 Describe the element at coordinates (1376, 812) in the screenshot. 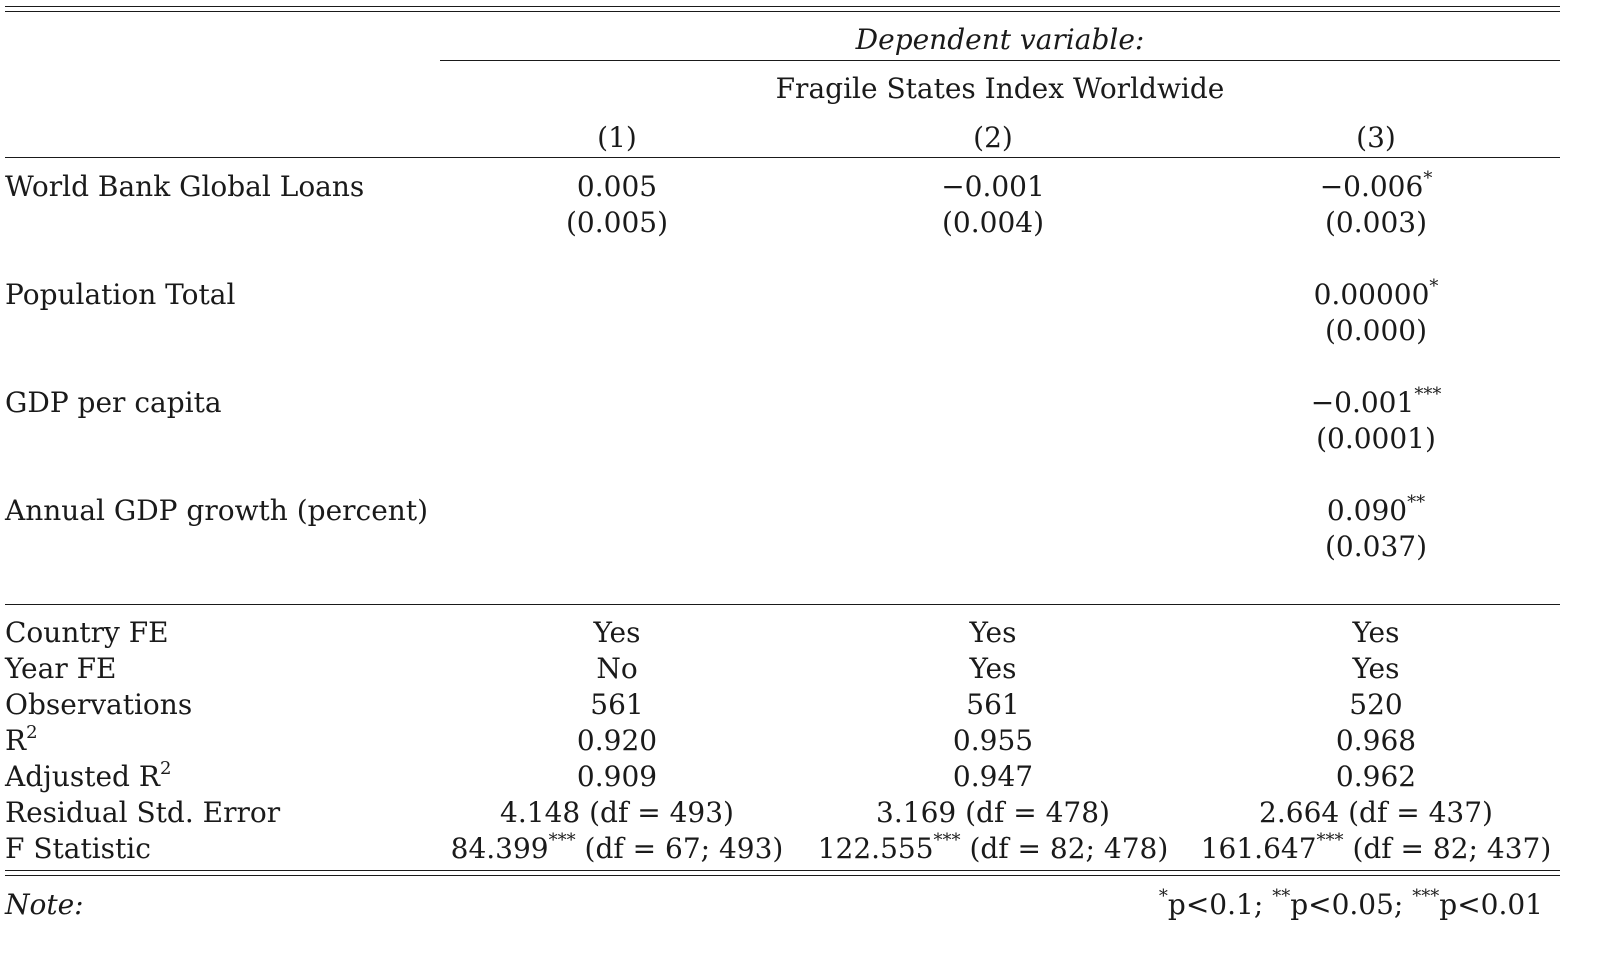

I see `stat-rse-3: 2.664 (df = 437)` at that location.